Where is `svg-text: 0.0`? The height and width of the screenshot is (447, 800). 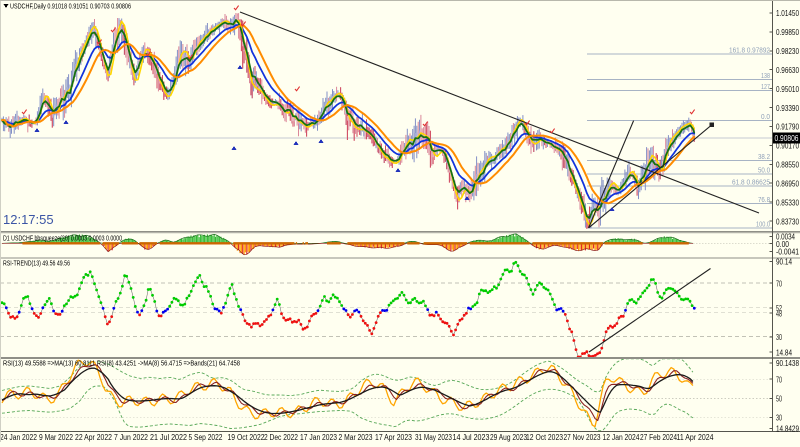
svg-text: 0.0 is located at coordinates (765, 116).